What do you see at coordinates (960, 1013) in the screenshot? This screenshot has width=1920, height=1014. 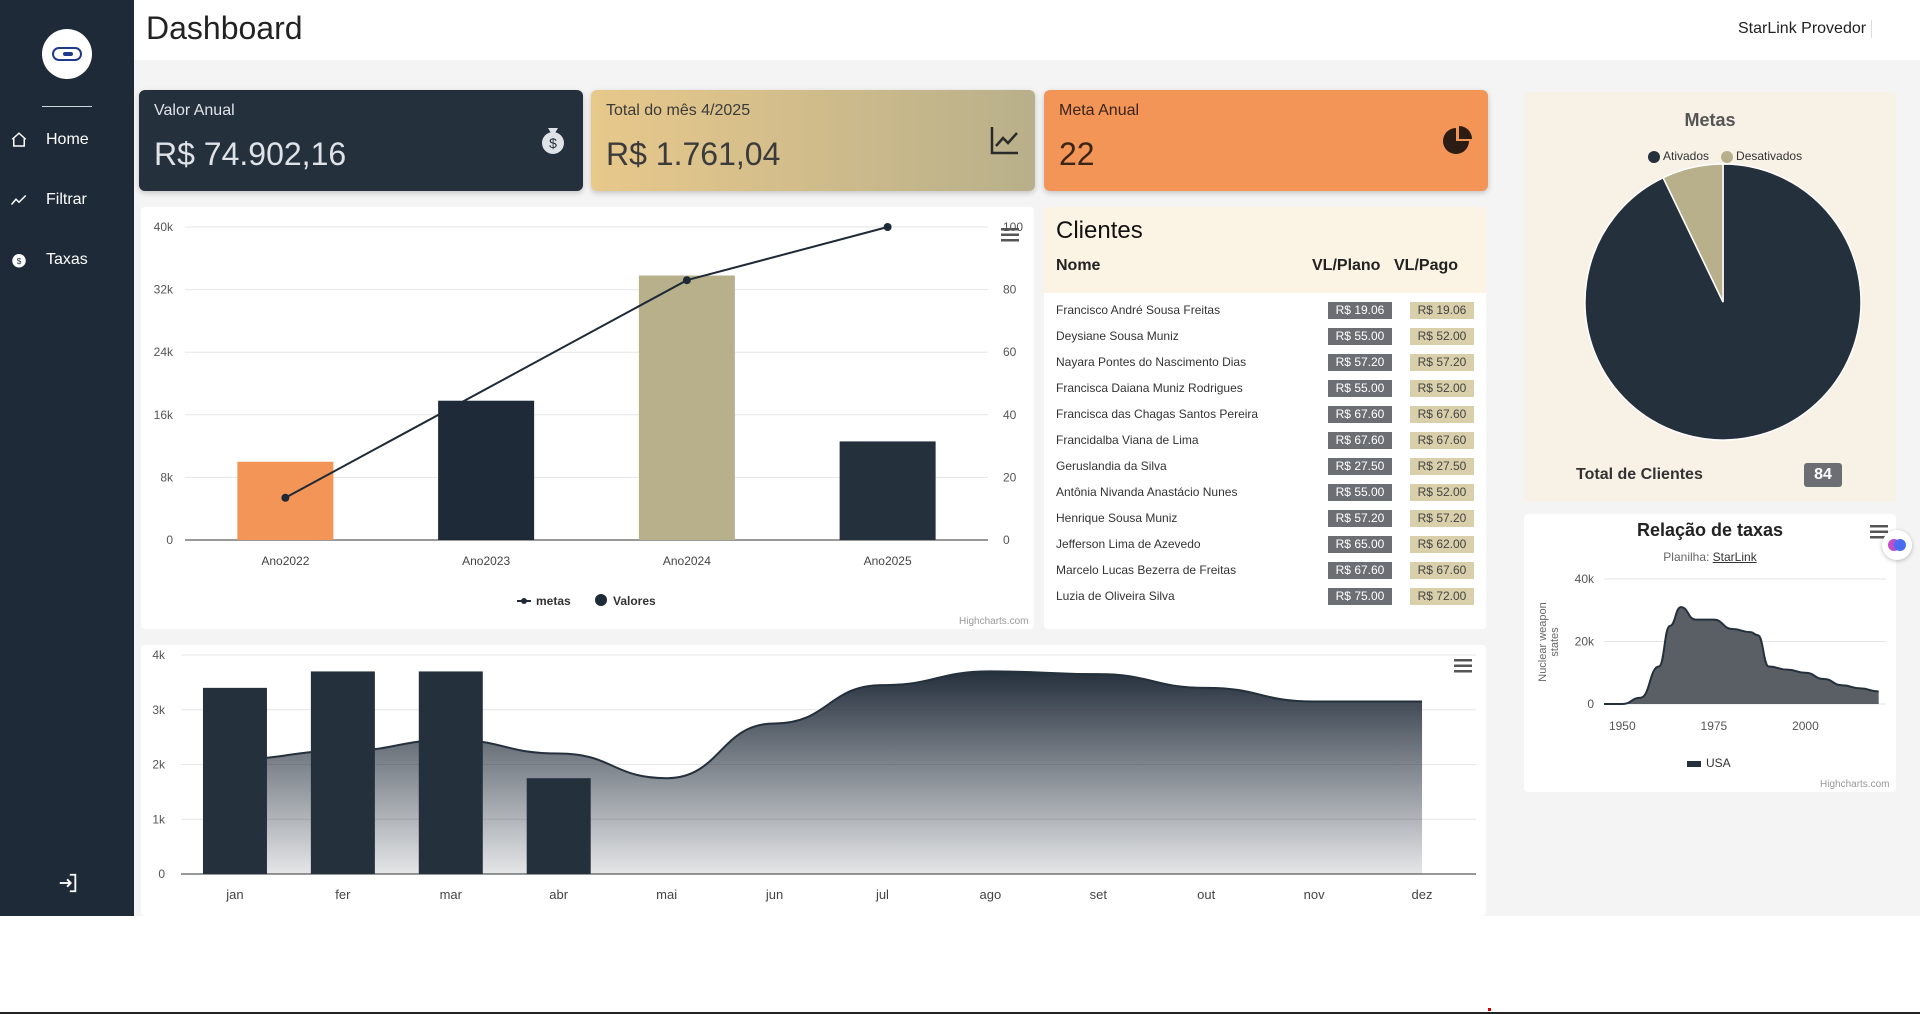 I see `divider` at bounding box center [960, 1013].